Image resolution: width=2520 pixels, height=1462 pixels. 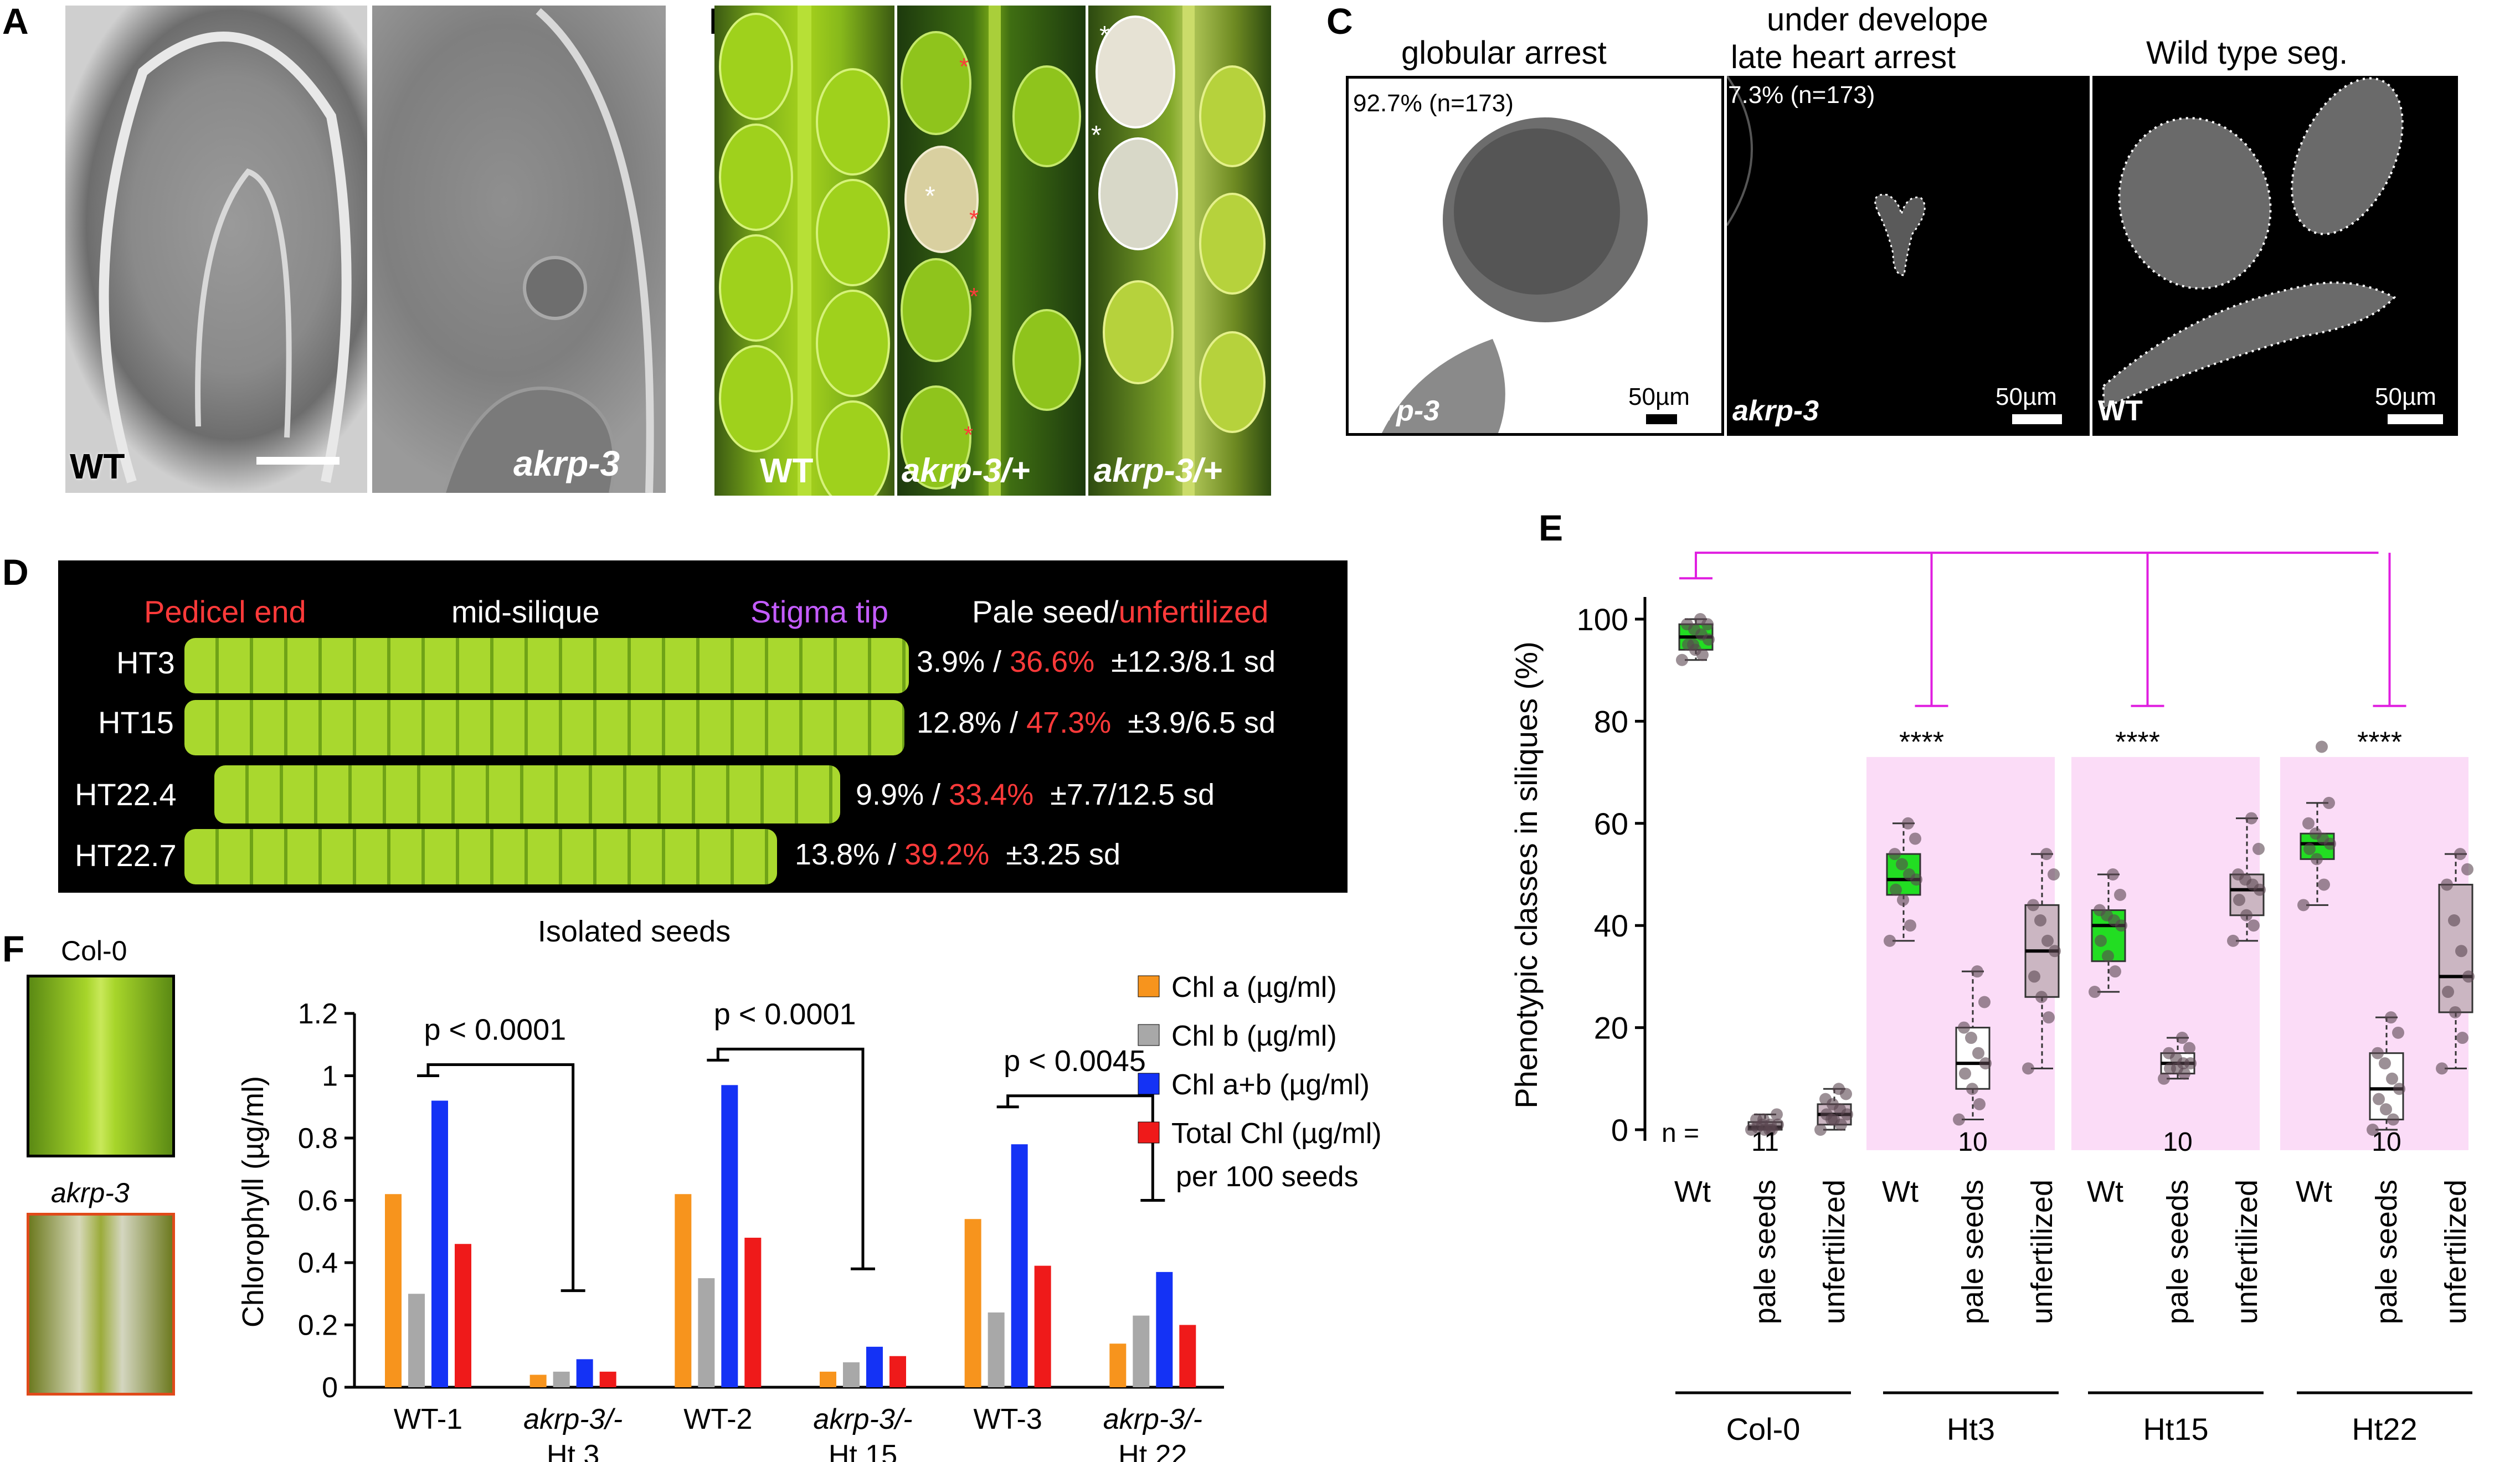 What do you see at coordinates (1901, 1191) in the screenshot?
I see `x-tick-label: Wt` at bounding box center [1901, 1191].